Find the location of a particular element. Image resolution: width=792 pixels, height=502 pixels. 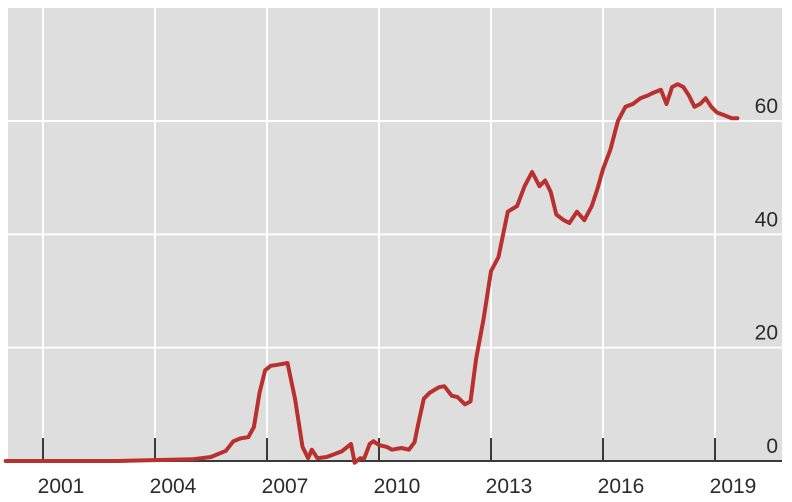

x-tick-label: 2016 is located at coordinates (621, 486).